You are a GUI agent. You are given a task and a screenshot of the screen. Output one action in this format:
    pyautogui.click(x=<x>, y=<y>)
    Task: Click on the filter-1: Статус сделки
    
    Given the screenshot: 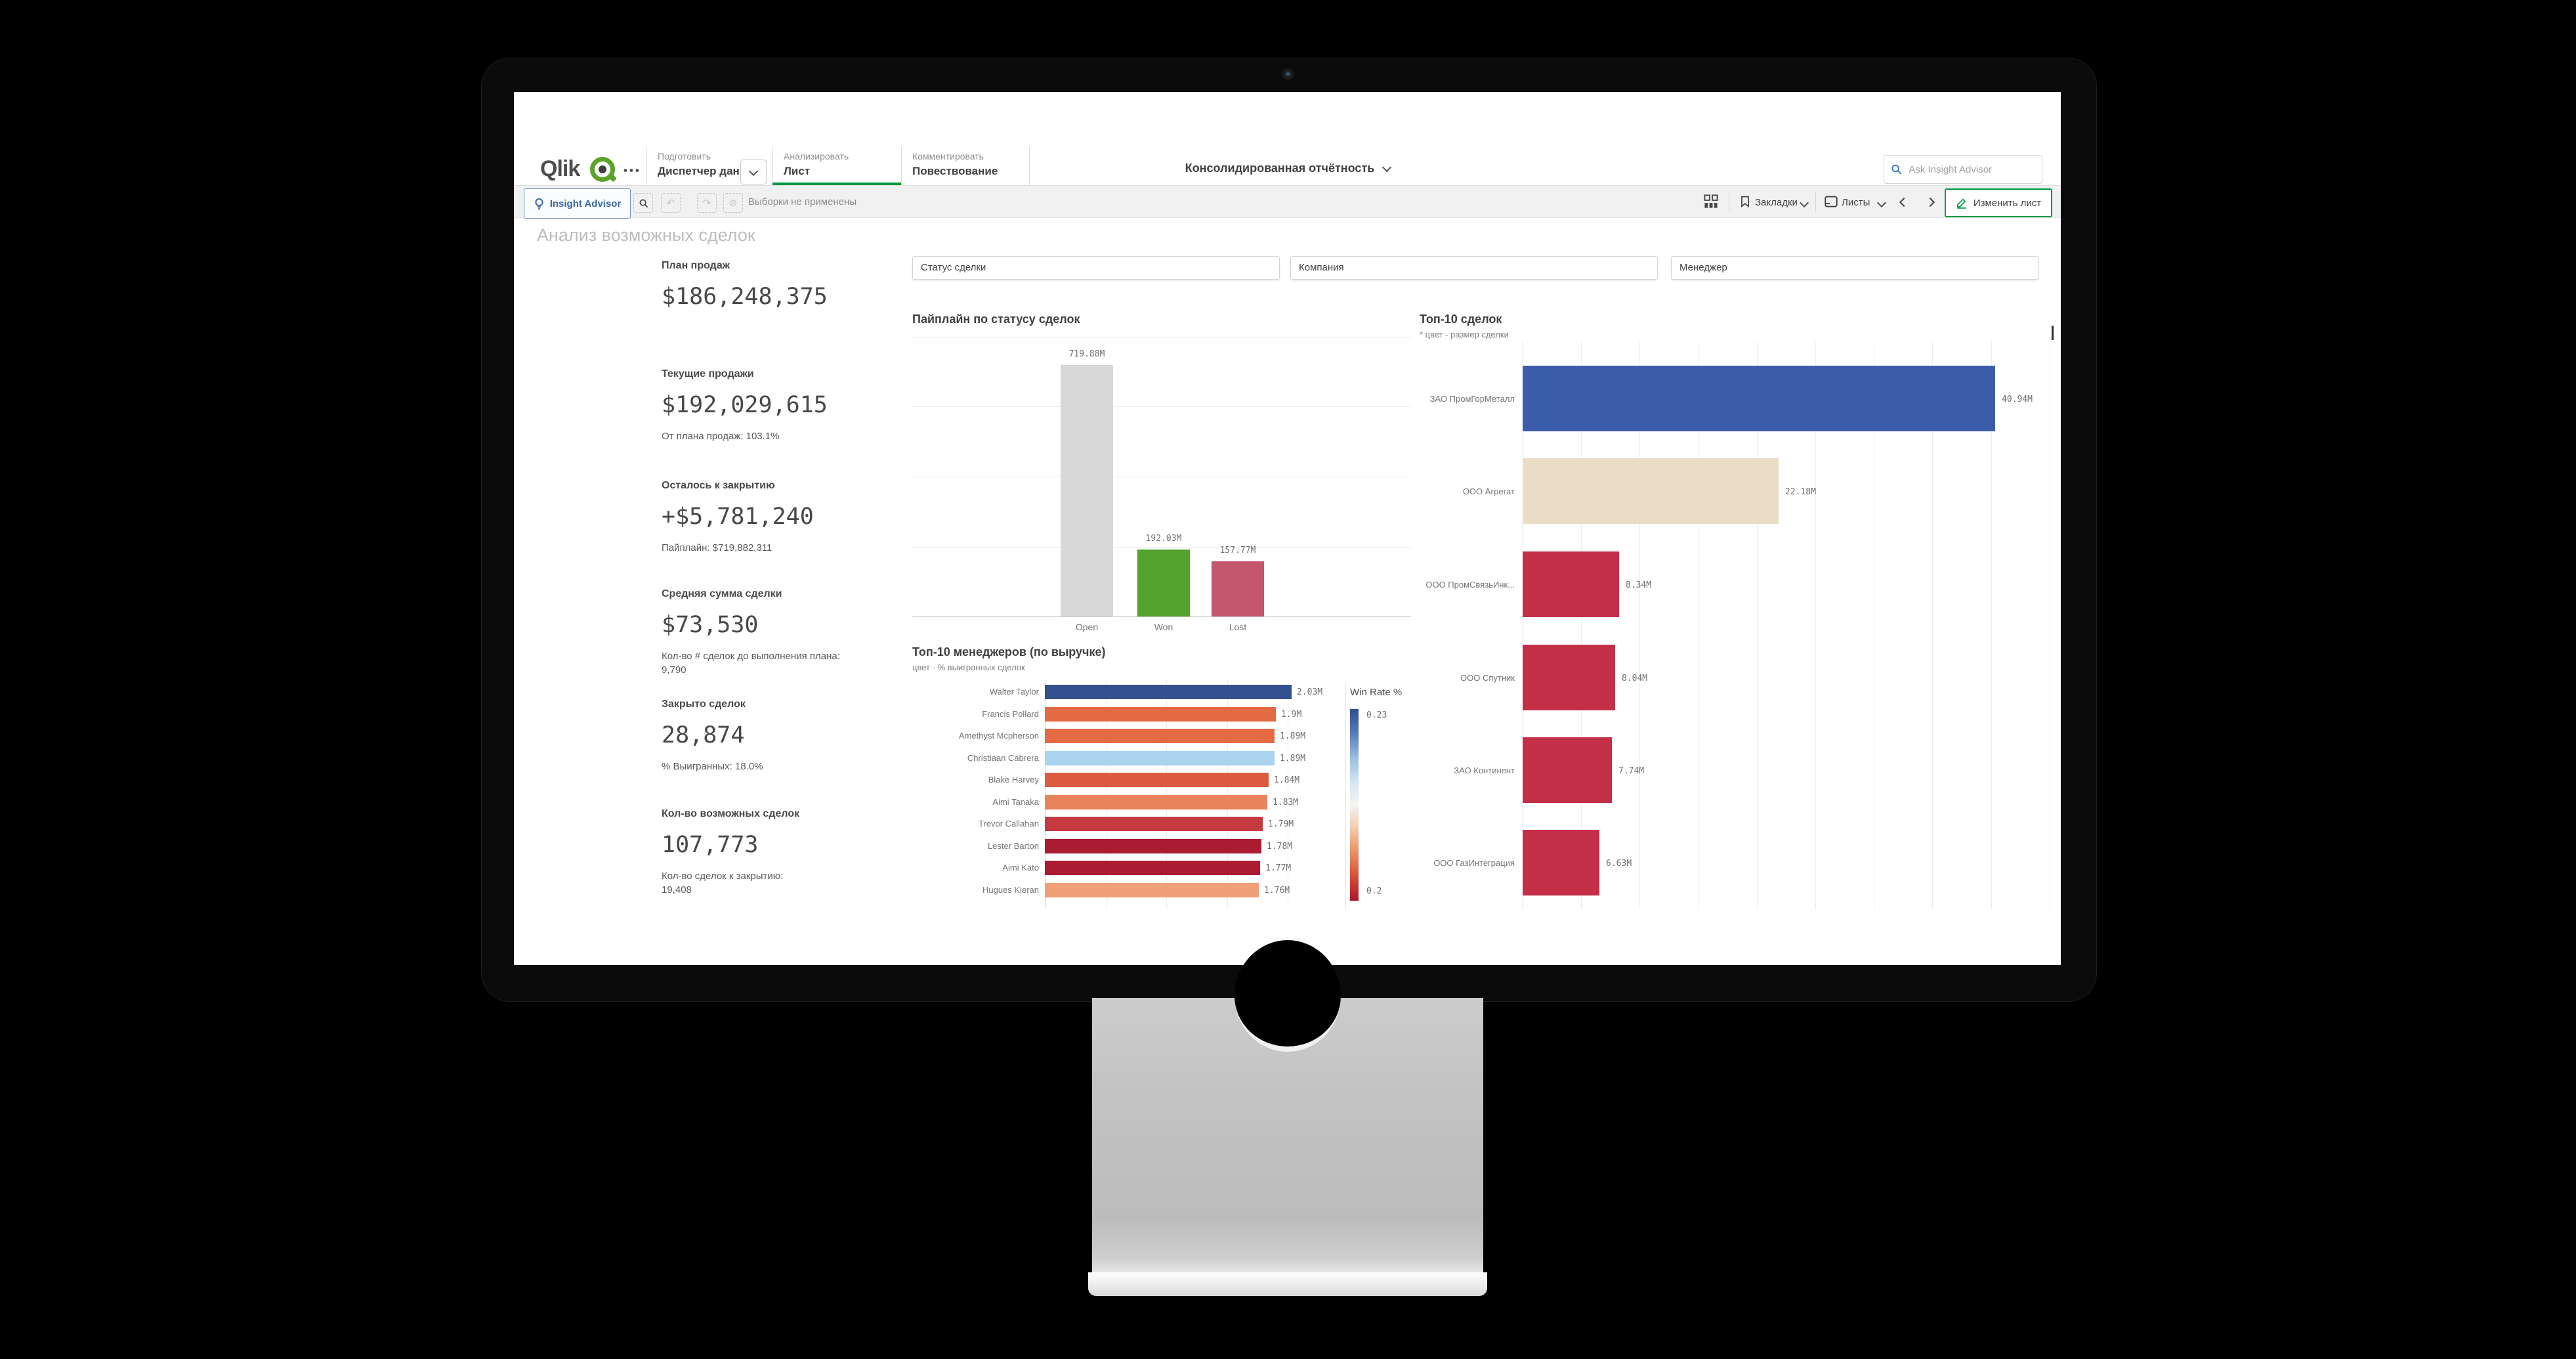 What is the action you would take?
    pyautogui.click(x=1096, y=268)
    